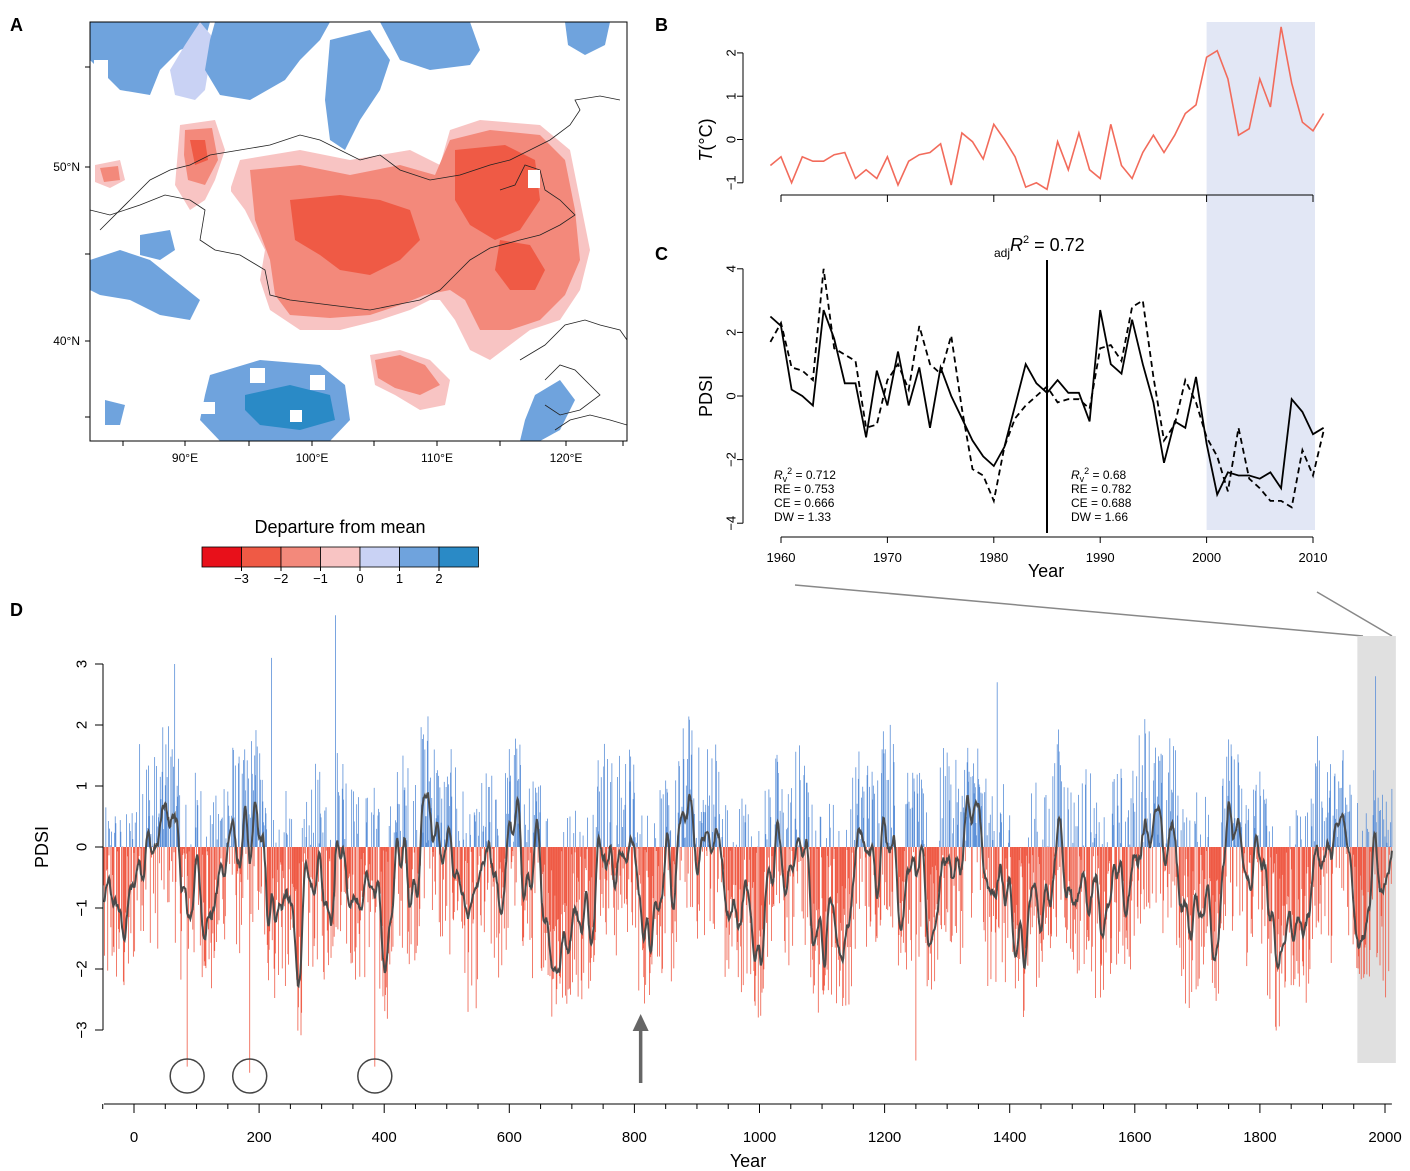 The image size is (1410, 1171). I want to click on blue-field-west-small, so click(157, 245).